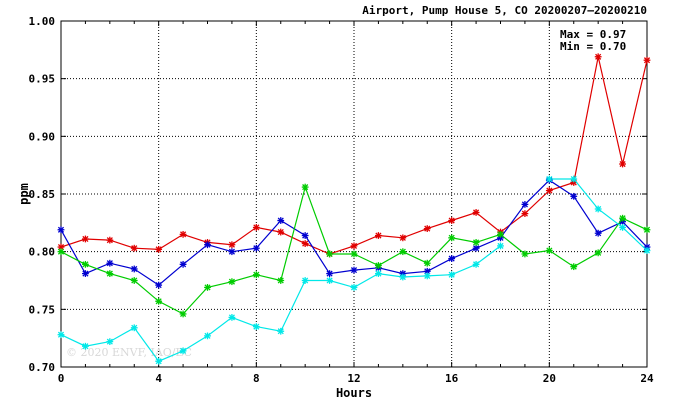  I want to click on x-tick-label: 20, so click(549, 378).